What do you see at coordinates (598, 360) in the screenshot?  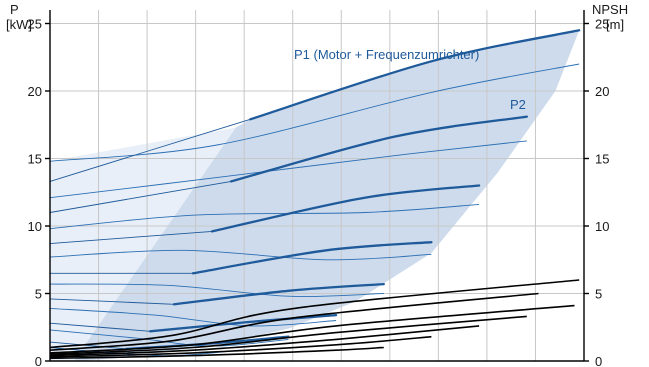 I see `right-axis-tick-label: 0` at bounding box center [598, 360].